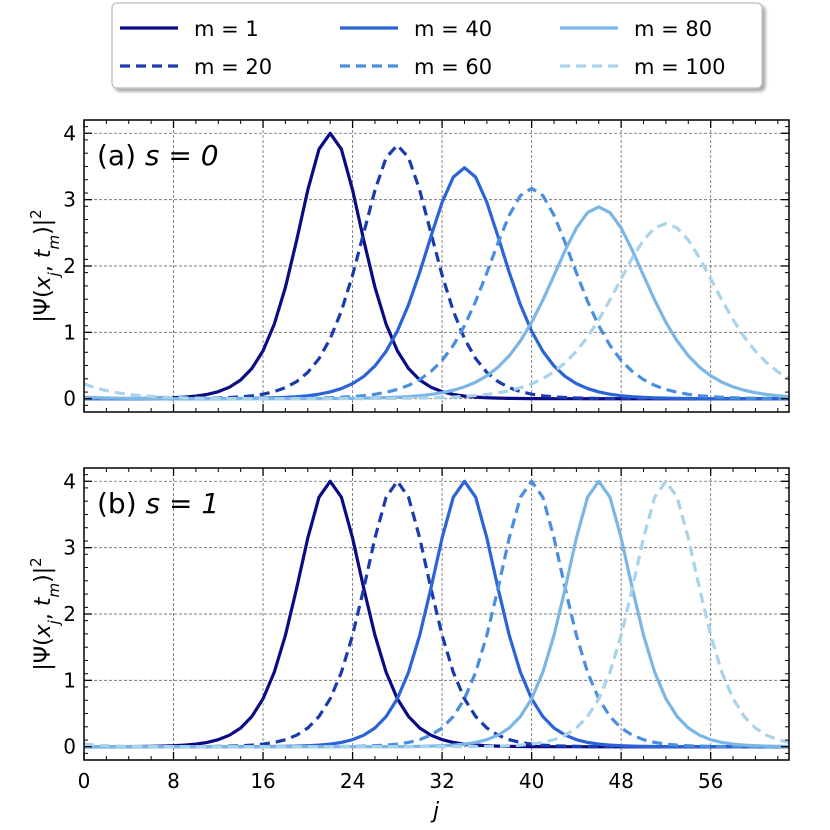 The height and width of the screenshot is (830, 830). What do you see at coordinates (437, 45) in the screenshot?
I see `legend: m = 1 m = 40 m = 80 m = 20 m = 60 m = 100` at bounding box center [437, 45].